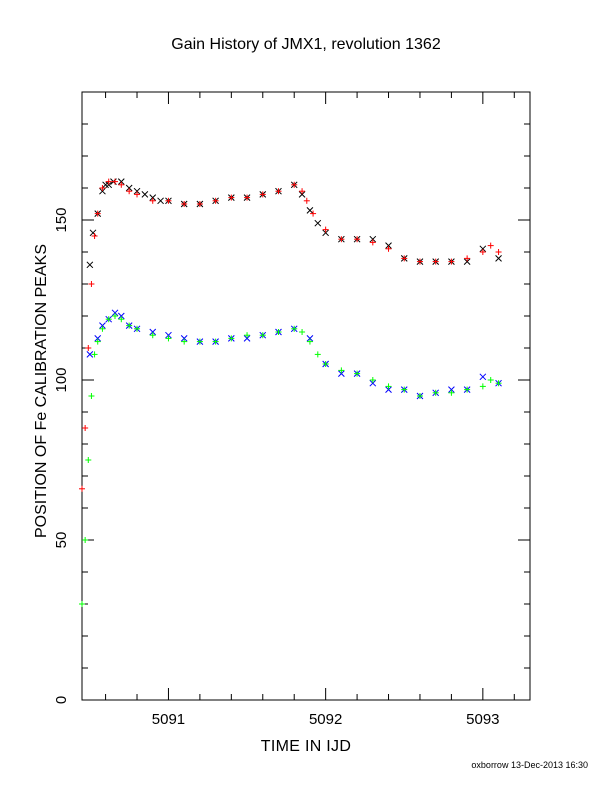 The height and width of the screenshot is (792, 612). What do you see at coordinates (61, 219) in the screenshot?
I see `y-tick-label: 150` at bounding box center [61, 219].